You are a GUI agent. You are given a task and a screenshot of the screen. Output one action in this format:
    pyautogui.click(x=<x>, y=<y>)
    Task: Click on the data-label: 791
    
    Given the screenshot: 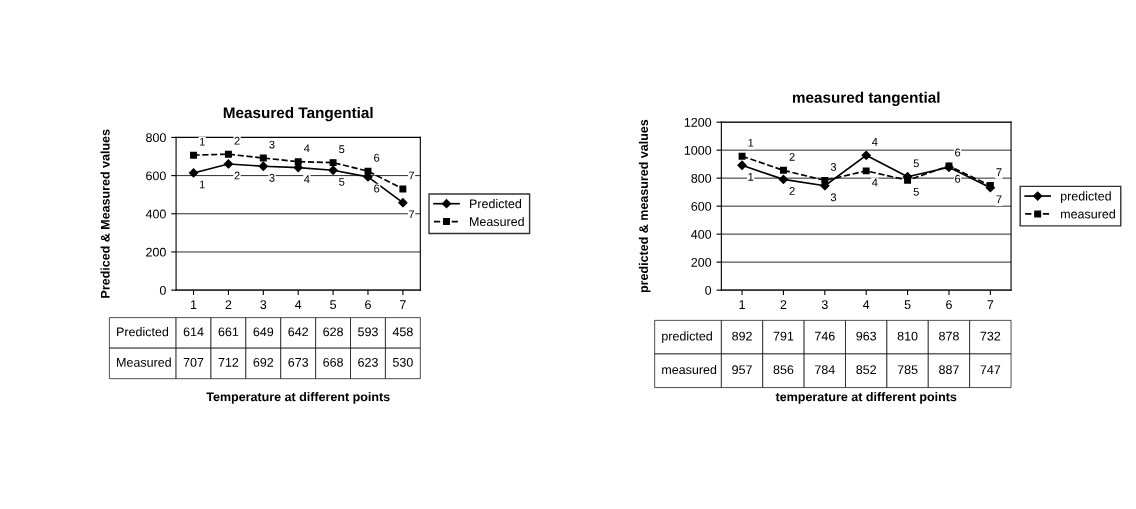 What is the action you would take?
    pyautogui.click(x=783, y=336)
    